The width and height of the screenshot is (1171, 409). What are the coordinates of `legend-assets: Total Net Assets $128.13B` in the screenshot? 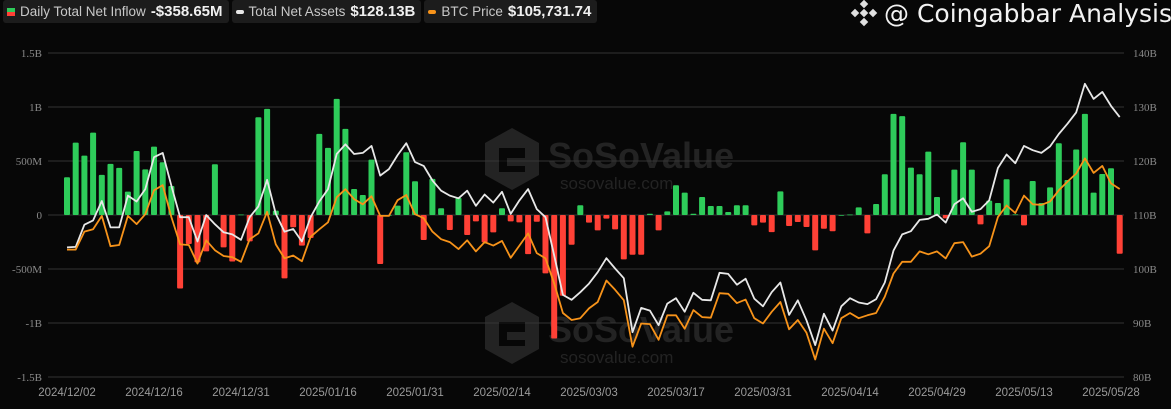 It's located at (326, 11).